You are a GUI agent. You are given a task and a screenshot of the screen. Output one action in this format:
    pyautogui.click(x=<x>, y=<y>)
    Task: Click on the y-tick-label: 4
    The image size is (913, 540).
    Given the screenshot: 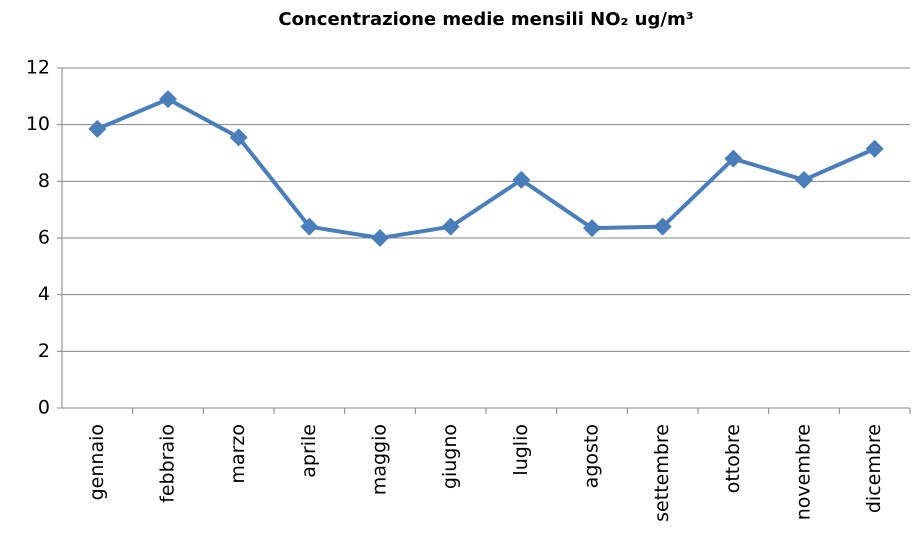 What is the action you would take?
    pyautogui.click(x=44, y=294)
    